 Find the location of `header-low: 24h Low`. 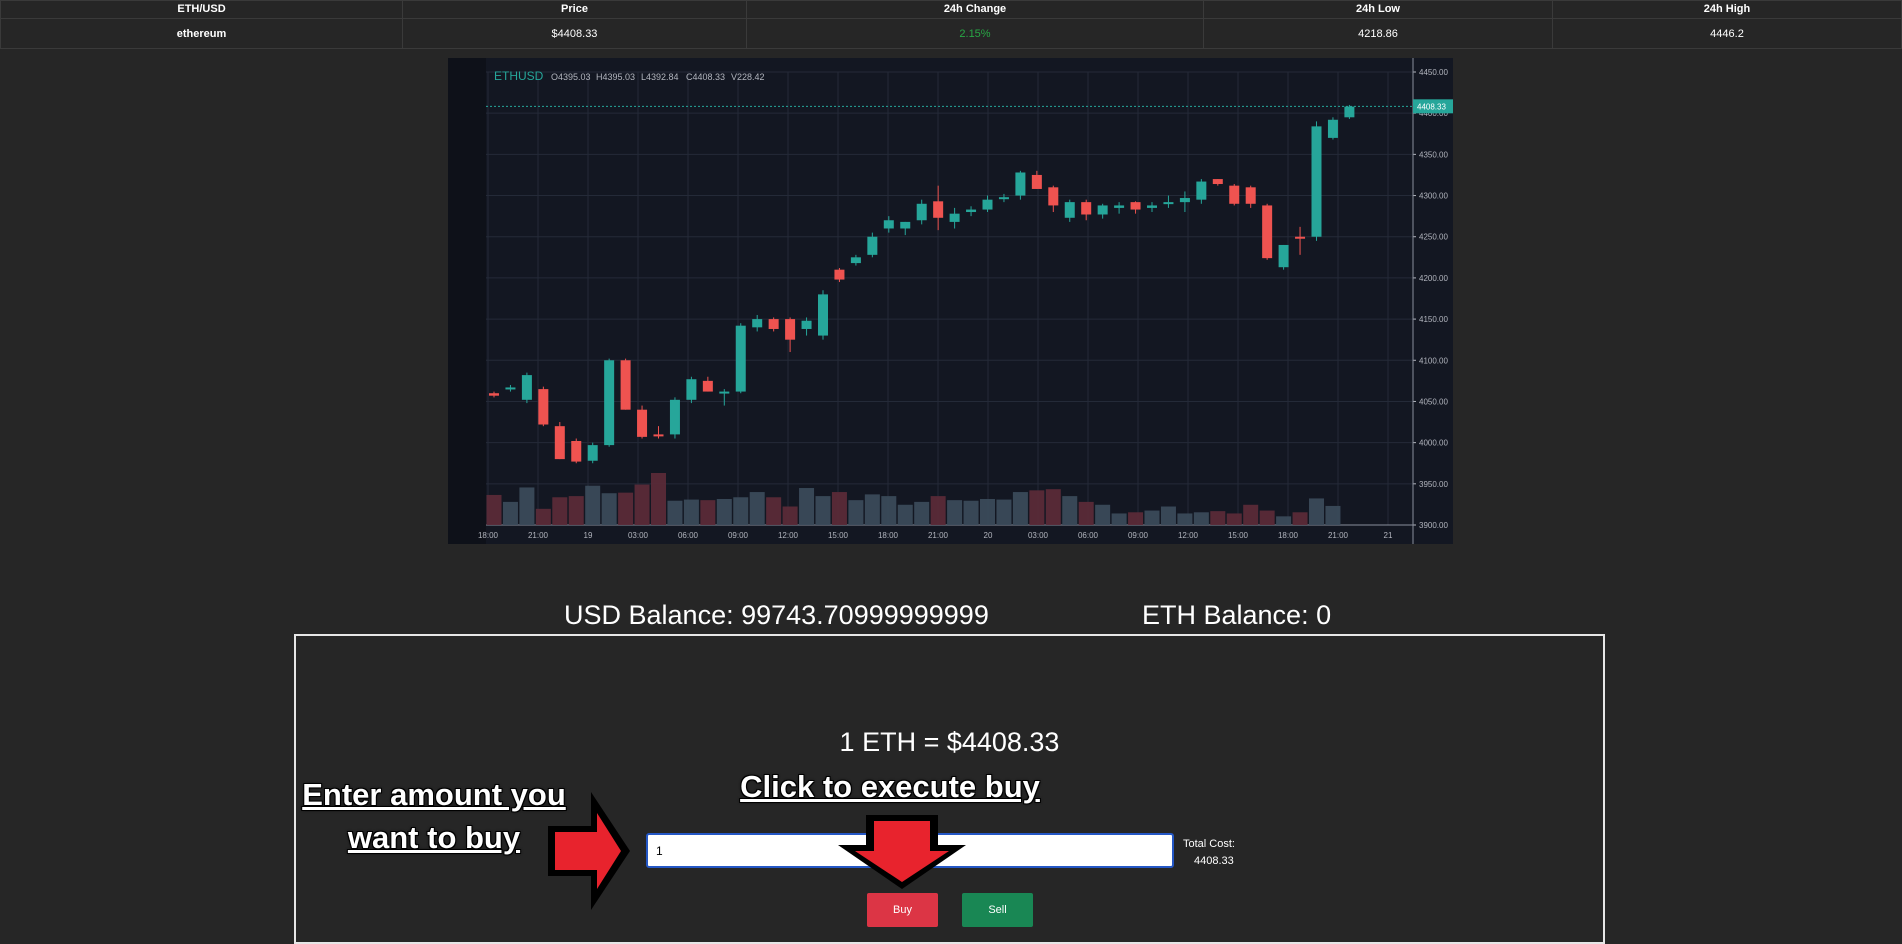

header-low: 24h Low is located at coordinates (1378, 9).